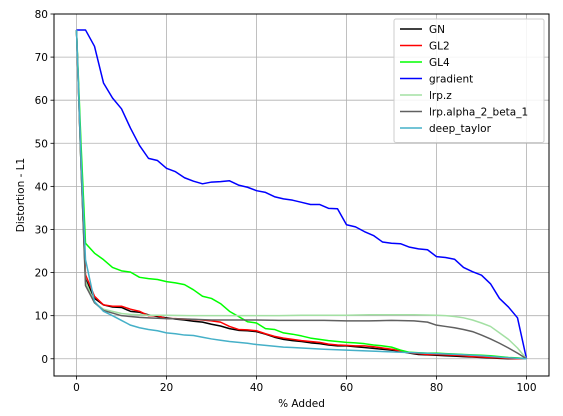 This screenshot has height=416, width=563. What do you see at coordinates (526, 388) in the screenshot?
I see `x-tick-label: 100` at bounding box center [526, 388].